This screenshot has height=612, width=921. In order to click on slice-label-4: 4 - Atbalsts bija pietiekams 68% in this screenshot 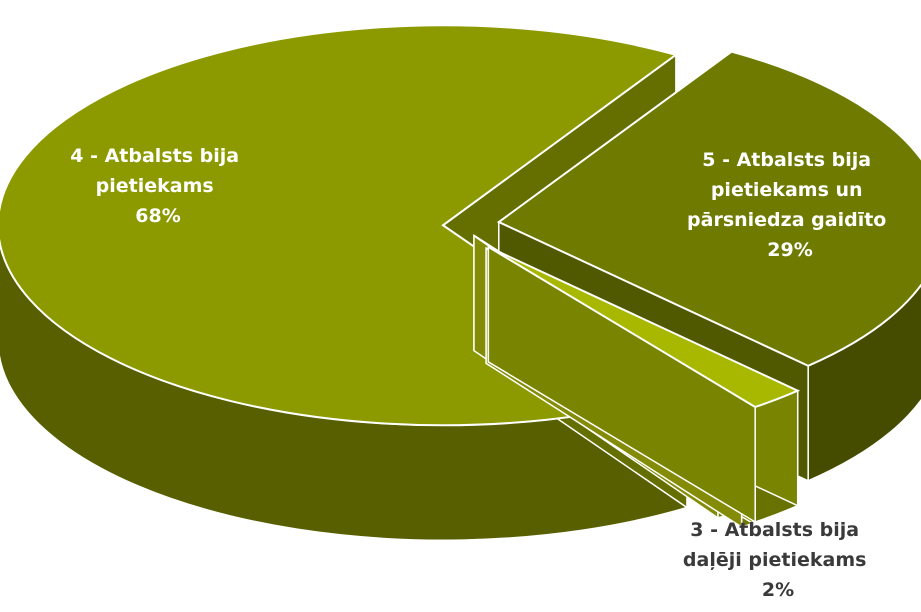, I will do `click(157, 186)`.